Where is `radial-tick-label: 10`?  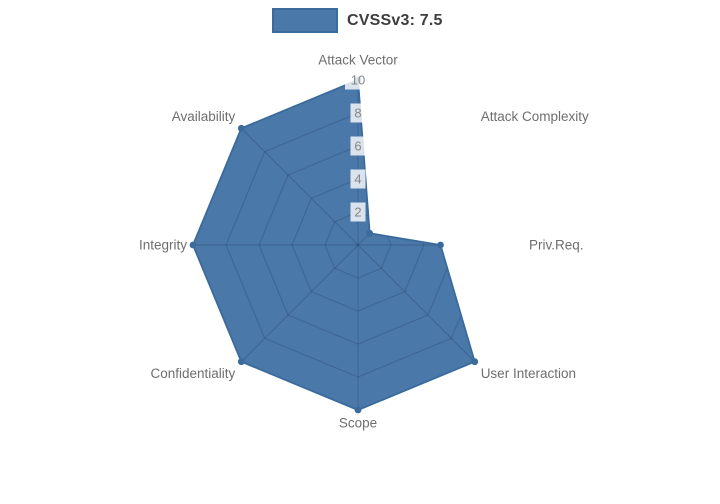 radial-tick-label: 10 is located at coordinates (358, 80).